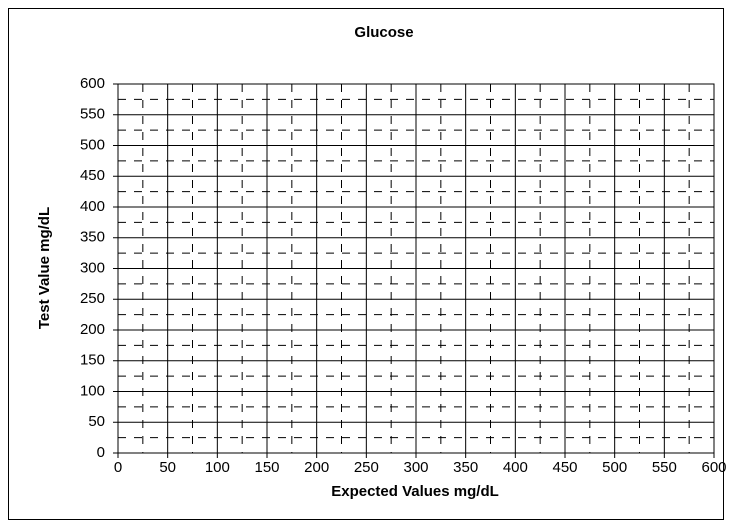 The width and height of the screenshot is (731, 525). I want to click on y-tick-label: 250, so click(92, 298).